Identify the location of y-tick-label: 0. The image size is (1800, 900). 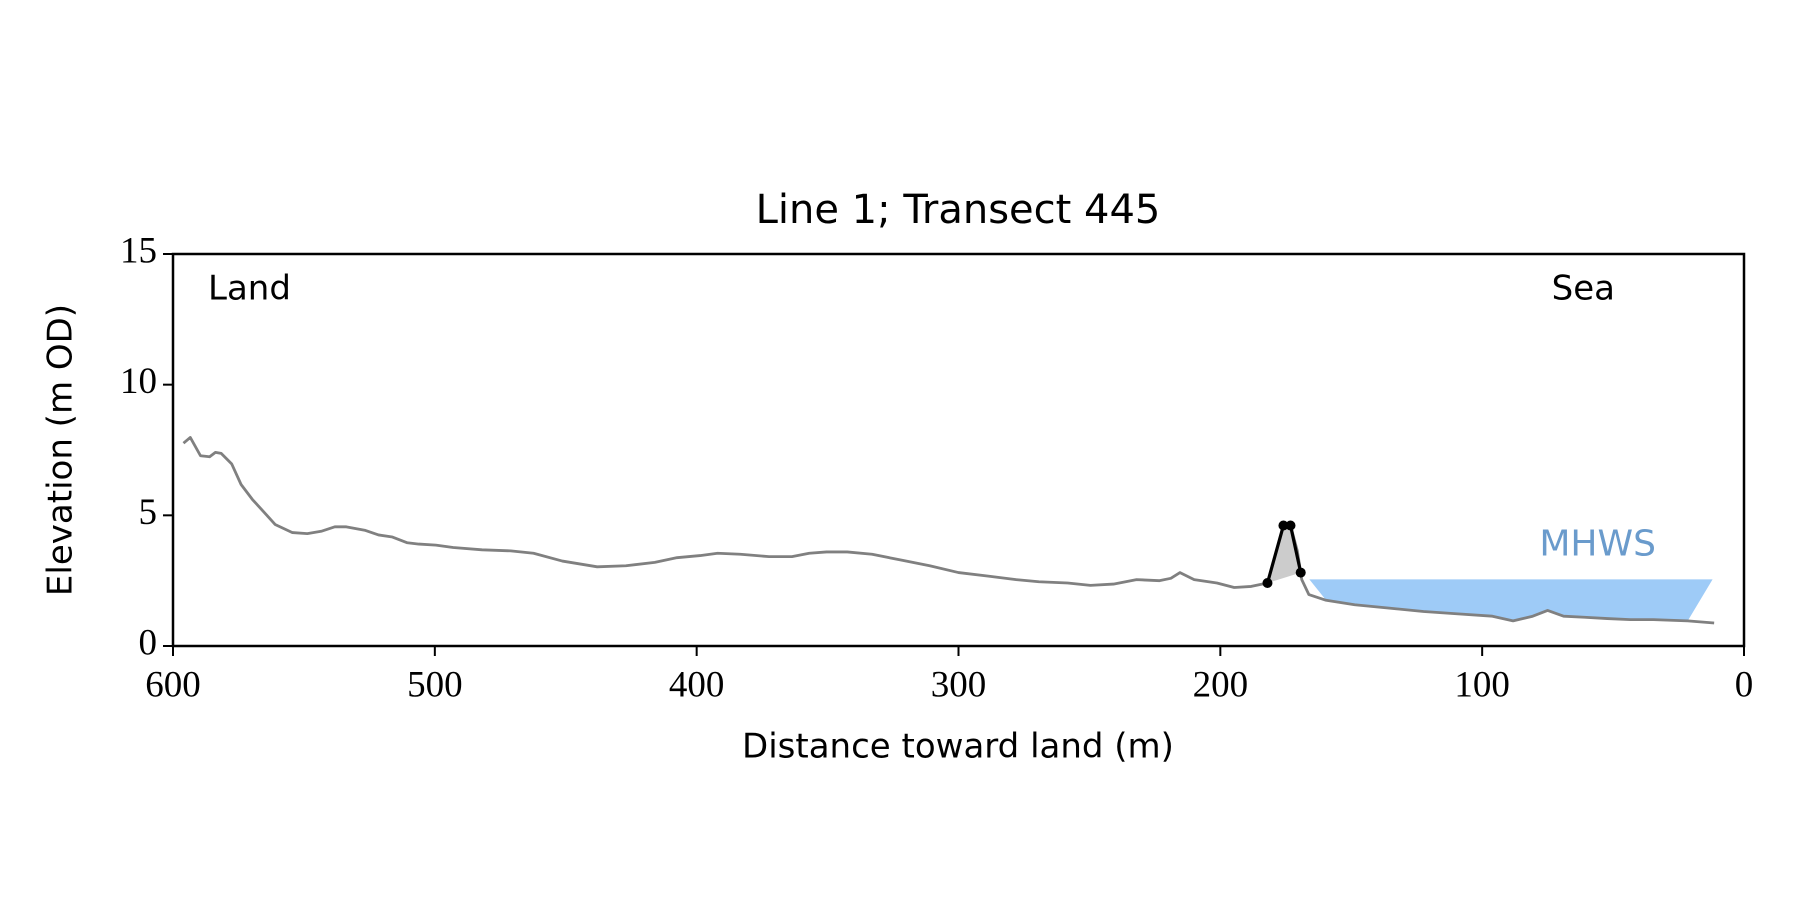
(148, 642).